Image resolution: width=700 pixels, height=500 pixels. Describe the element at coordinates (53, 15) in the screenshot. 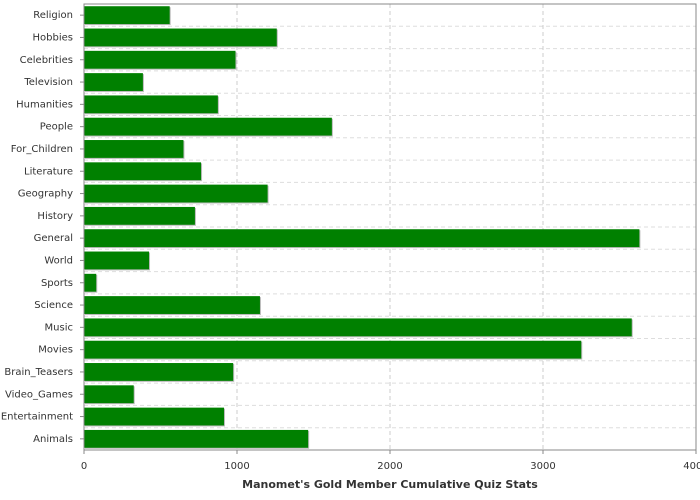

I see `y-tick-label: Religion` at that location.